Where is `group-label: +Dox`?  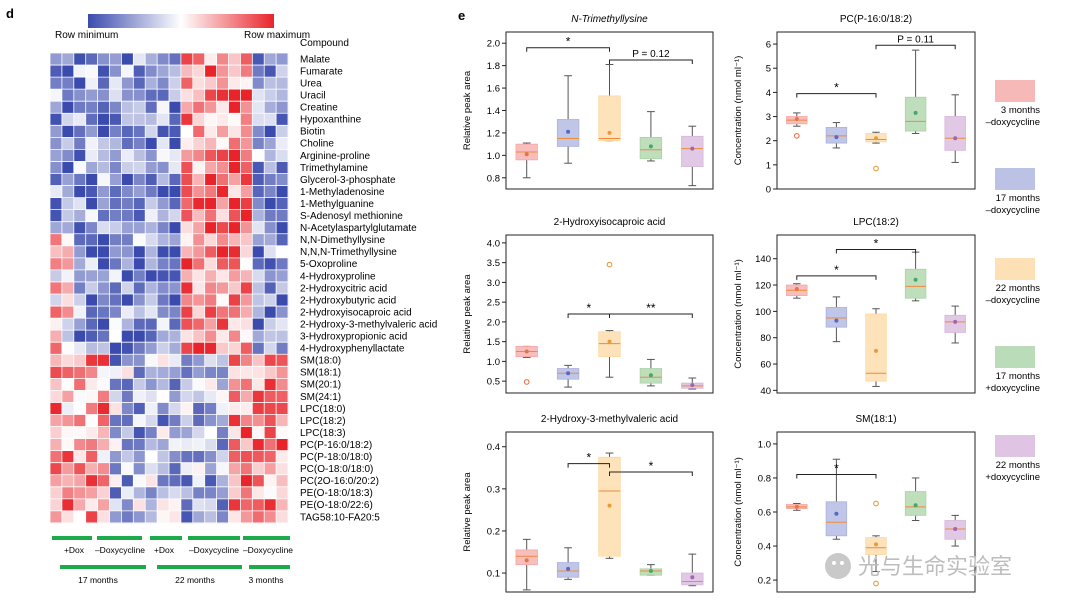 group-label: +Dox is located at coordinates (74, 550).